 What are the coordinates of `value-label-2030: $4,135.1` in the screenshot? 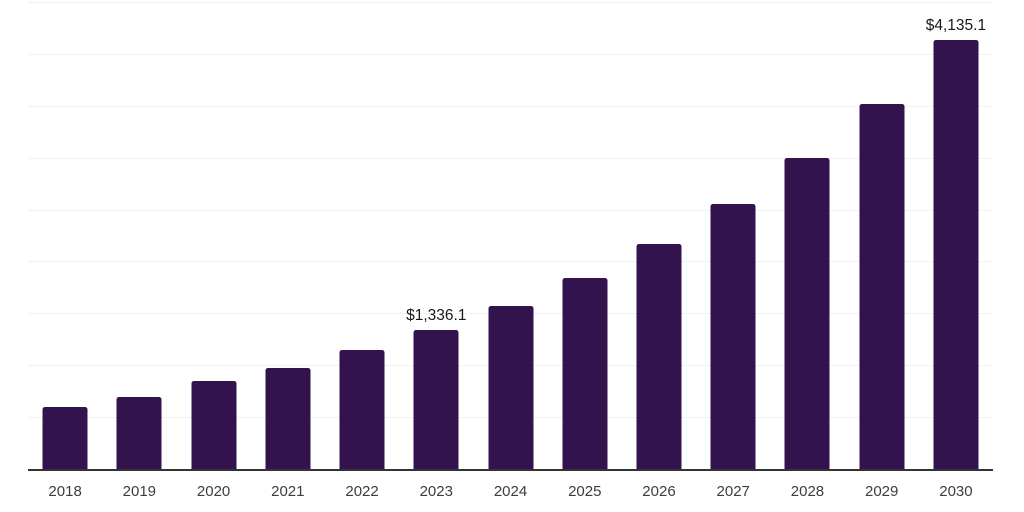 It's located at (956, 25).